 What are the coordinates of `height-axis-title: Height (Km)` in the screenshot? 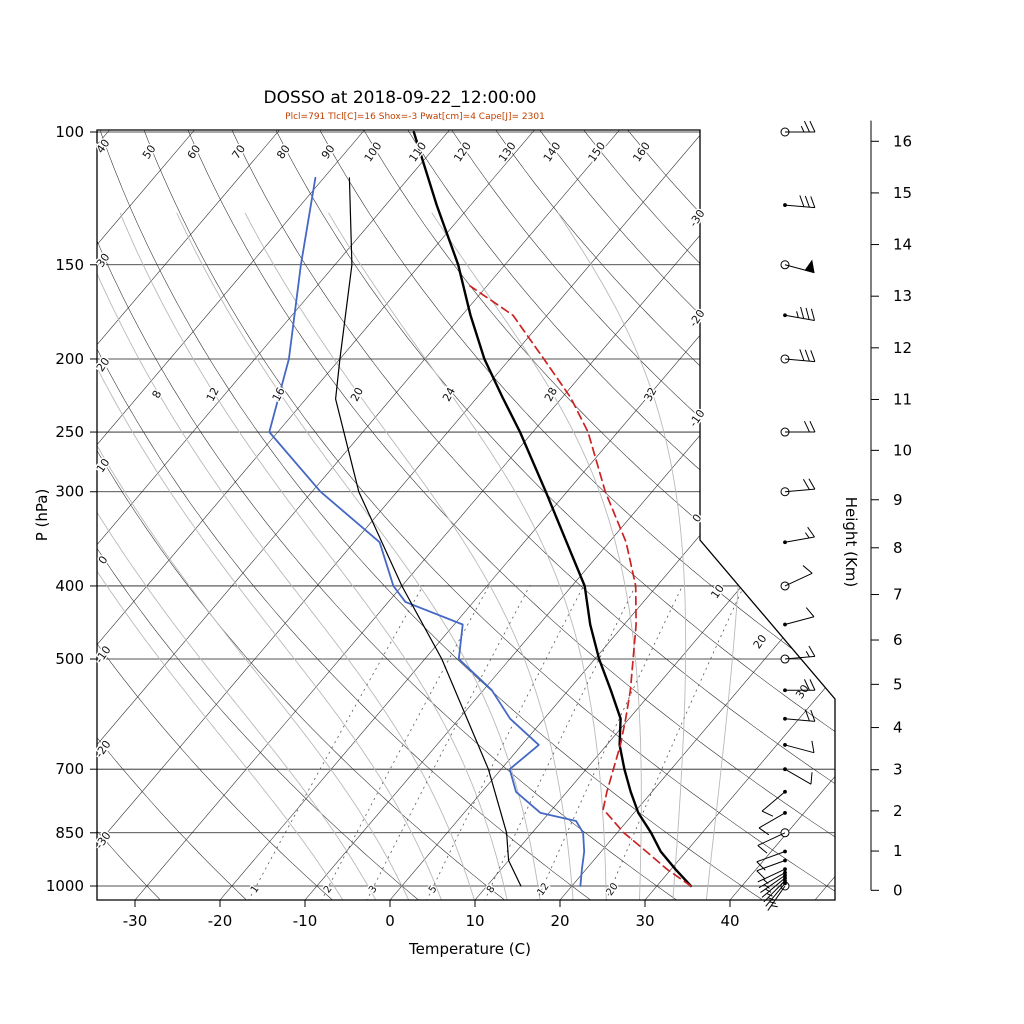 It's located at (851, 542).